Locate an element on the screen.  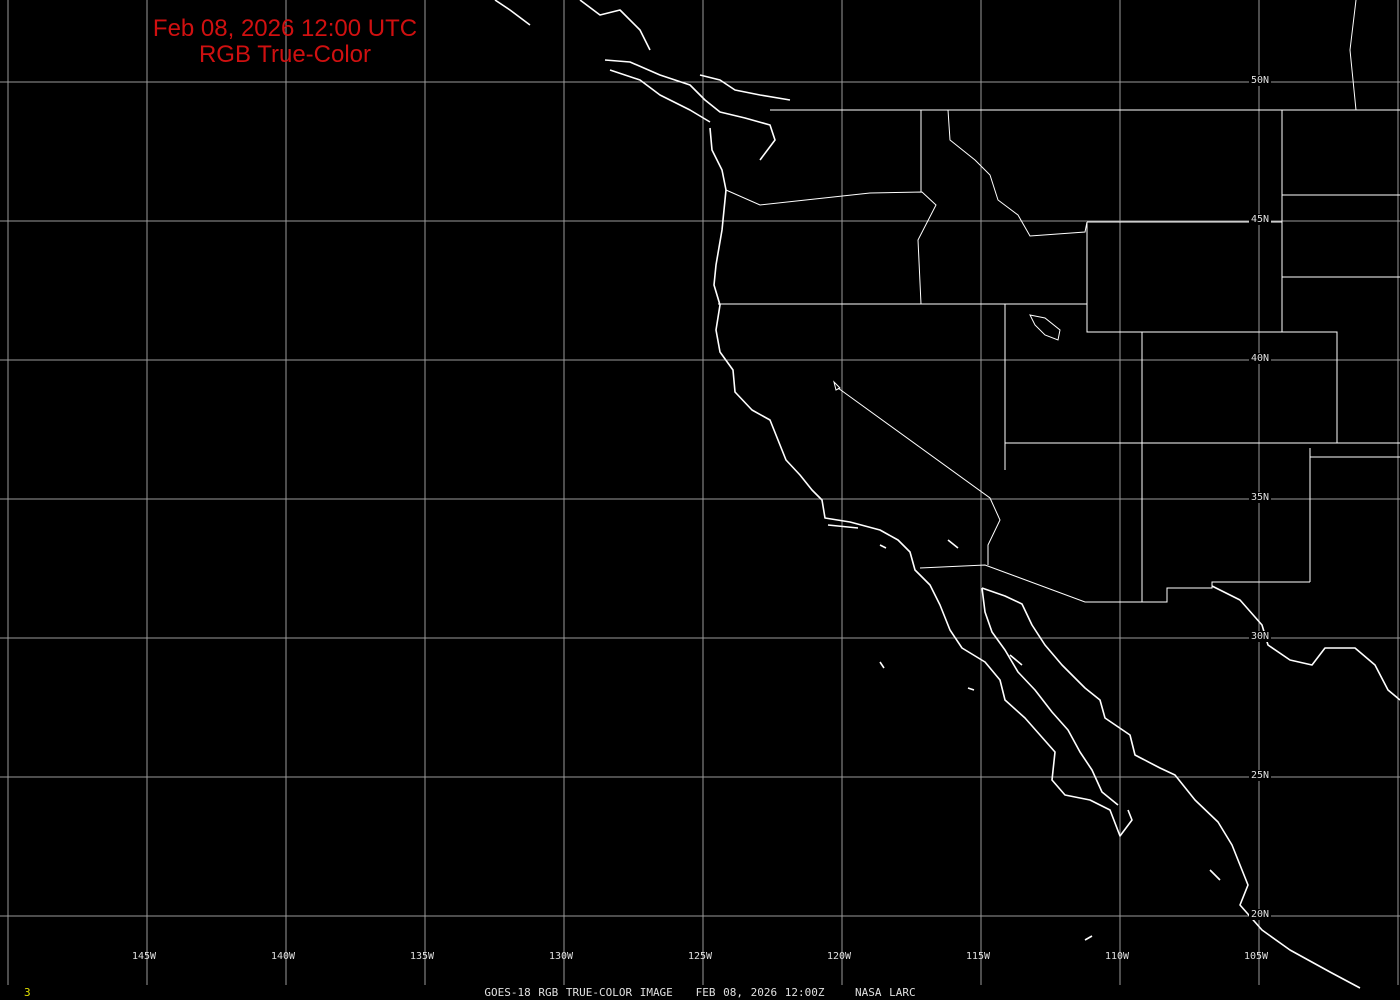
baja-gulf-coast is located at coordinates (1050, 696).